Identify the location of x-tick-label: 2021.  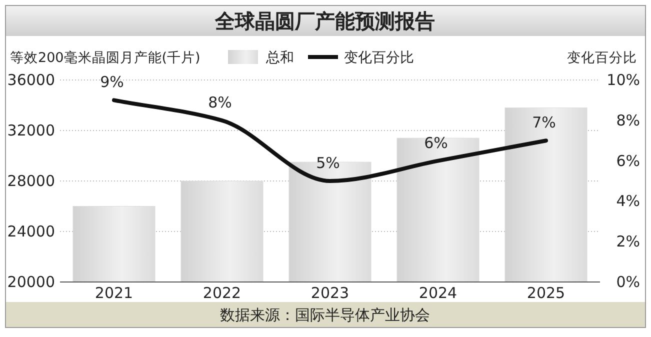
(114, 293).